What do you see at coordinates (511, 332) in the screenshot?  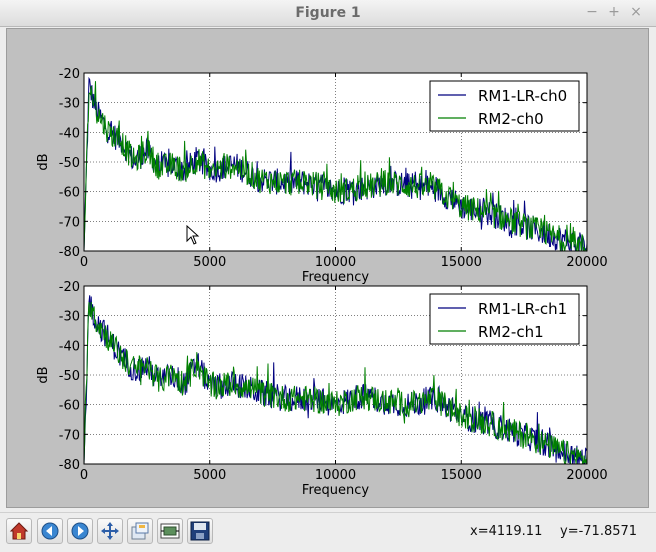 I see `legend-entry: RM2-ch1` at bounding box center [511, 332].